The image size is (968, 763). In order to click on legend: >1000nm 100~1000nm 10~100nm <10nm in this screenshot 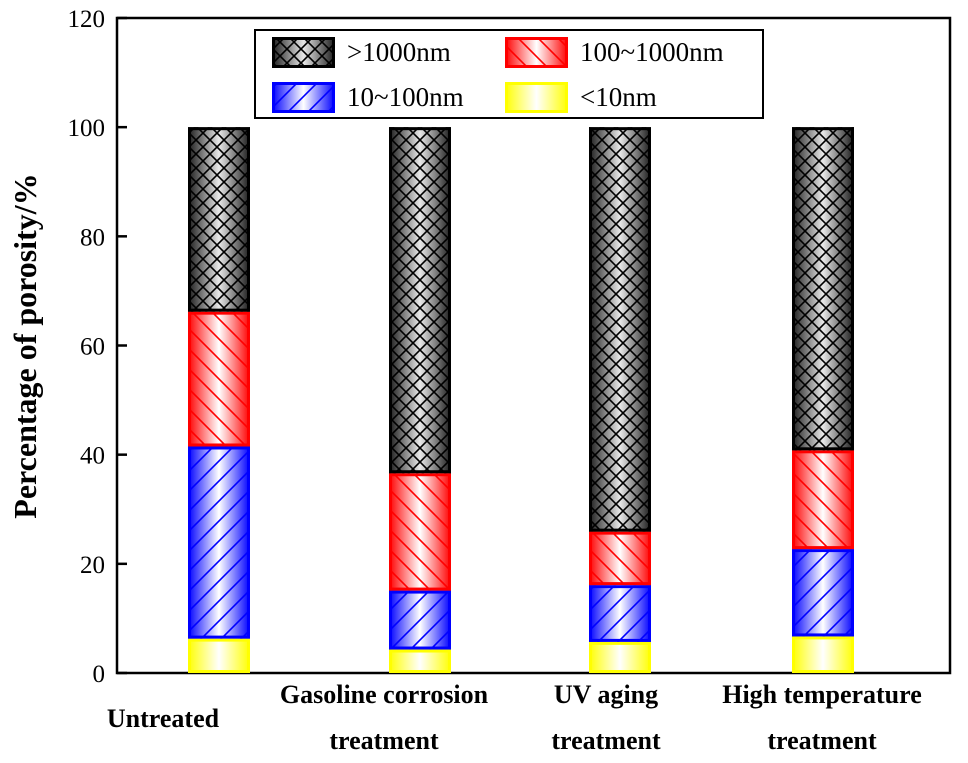, I will do `click(509, 74)`.